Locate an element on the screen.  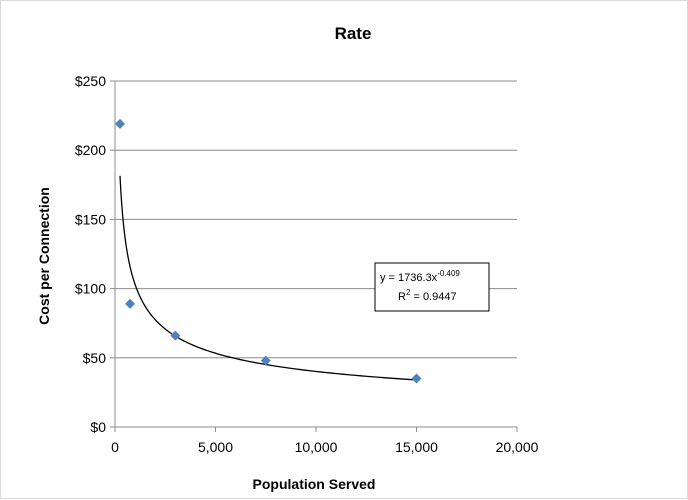
trendline-equation-label: y = 1736.3x-0.409 R2 = 0.9447 is located at coordinates (432, 287).